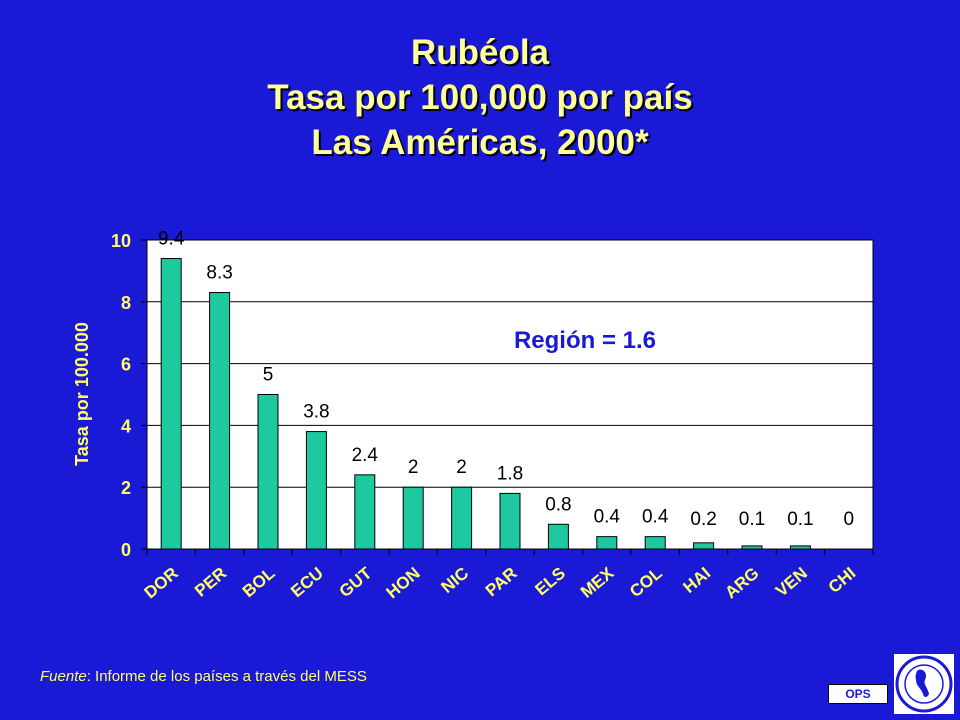 The image size is (960, 720). I want to click on x-tick-label-els: ELS, so click(550, 582).